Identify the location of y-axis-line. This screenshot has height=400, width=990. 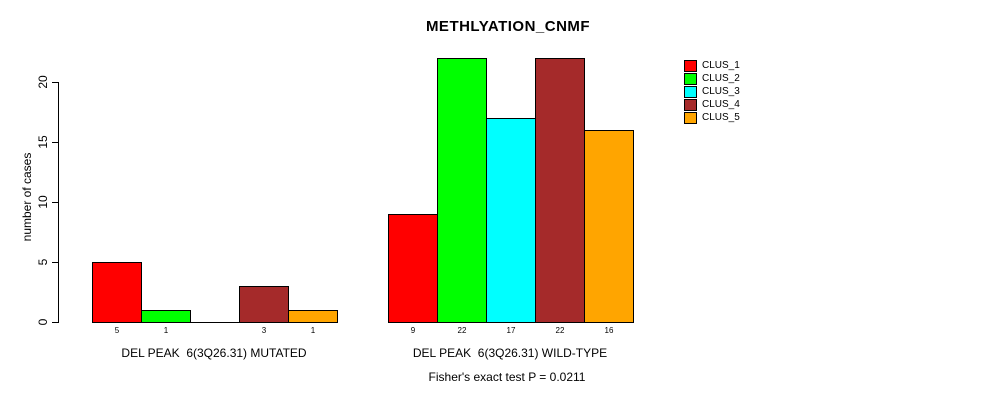
(58, 202).